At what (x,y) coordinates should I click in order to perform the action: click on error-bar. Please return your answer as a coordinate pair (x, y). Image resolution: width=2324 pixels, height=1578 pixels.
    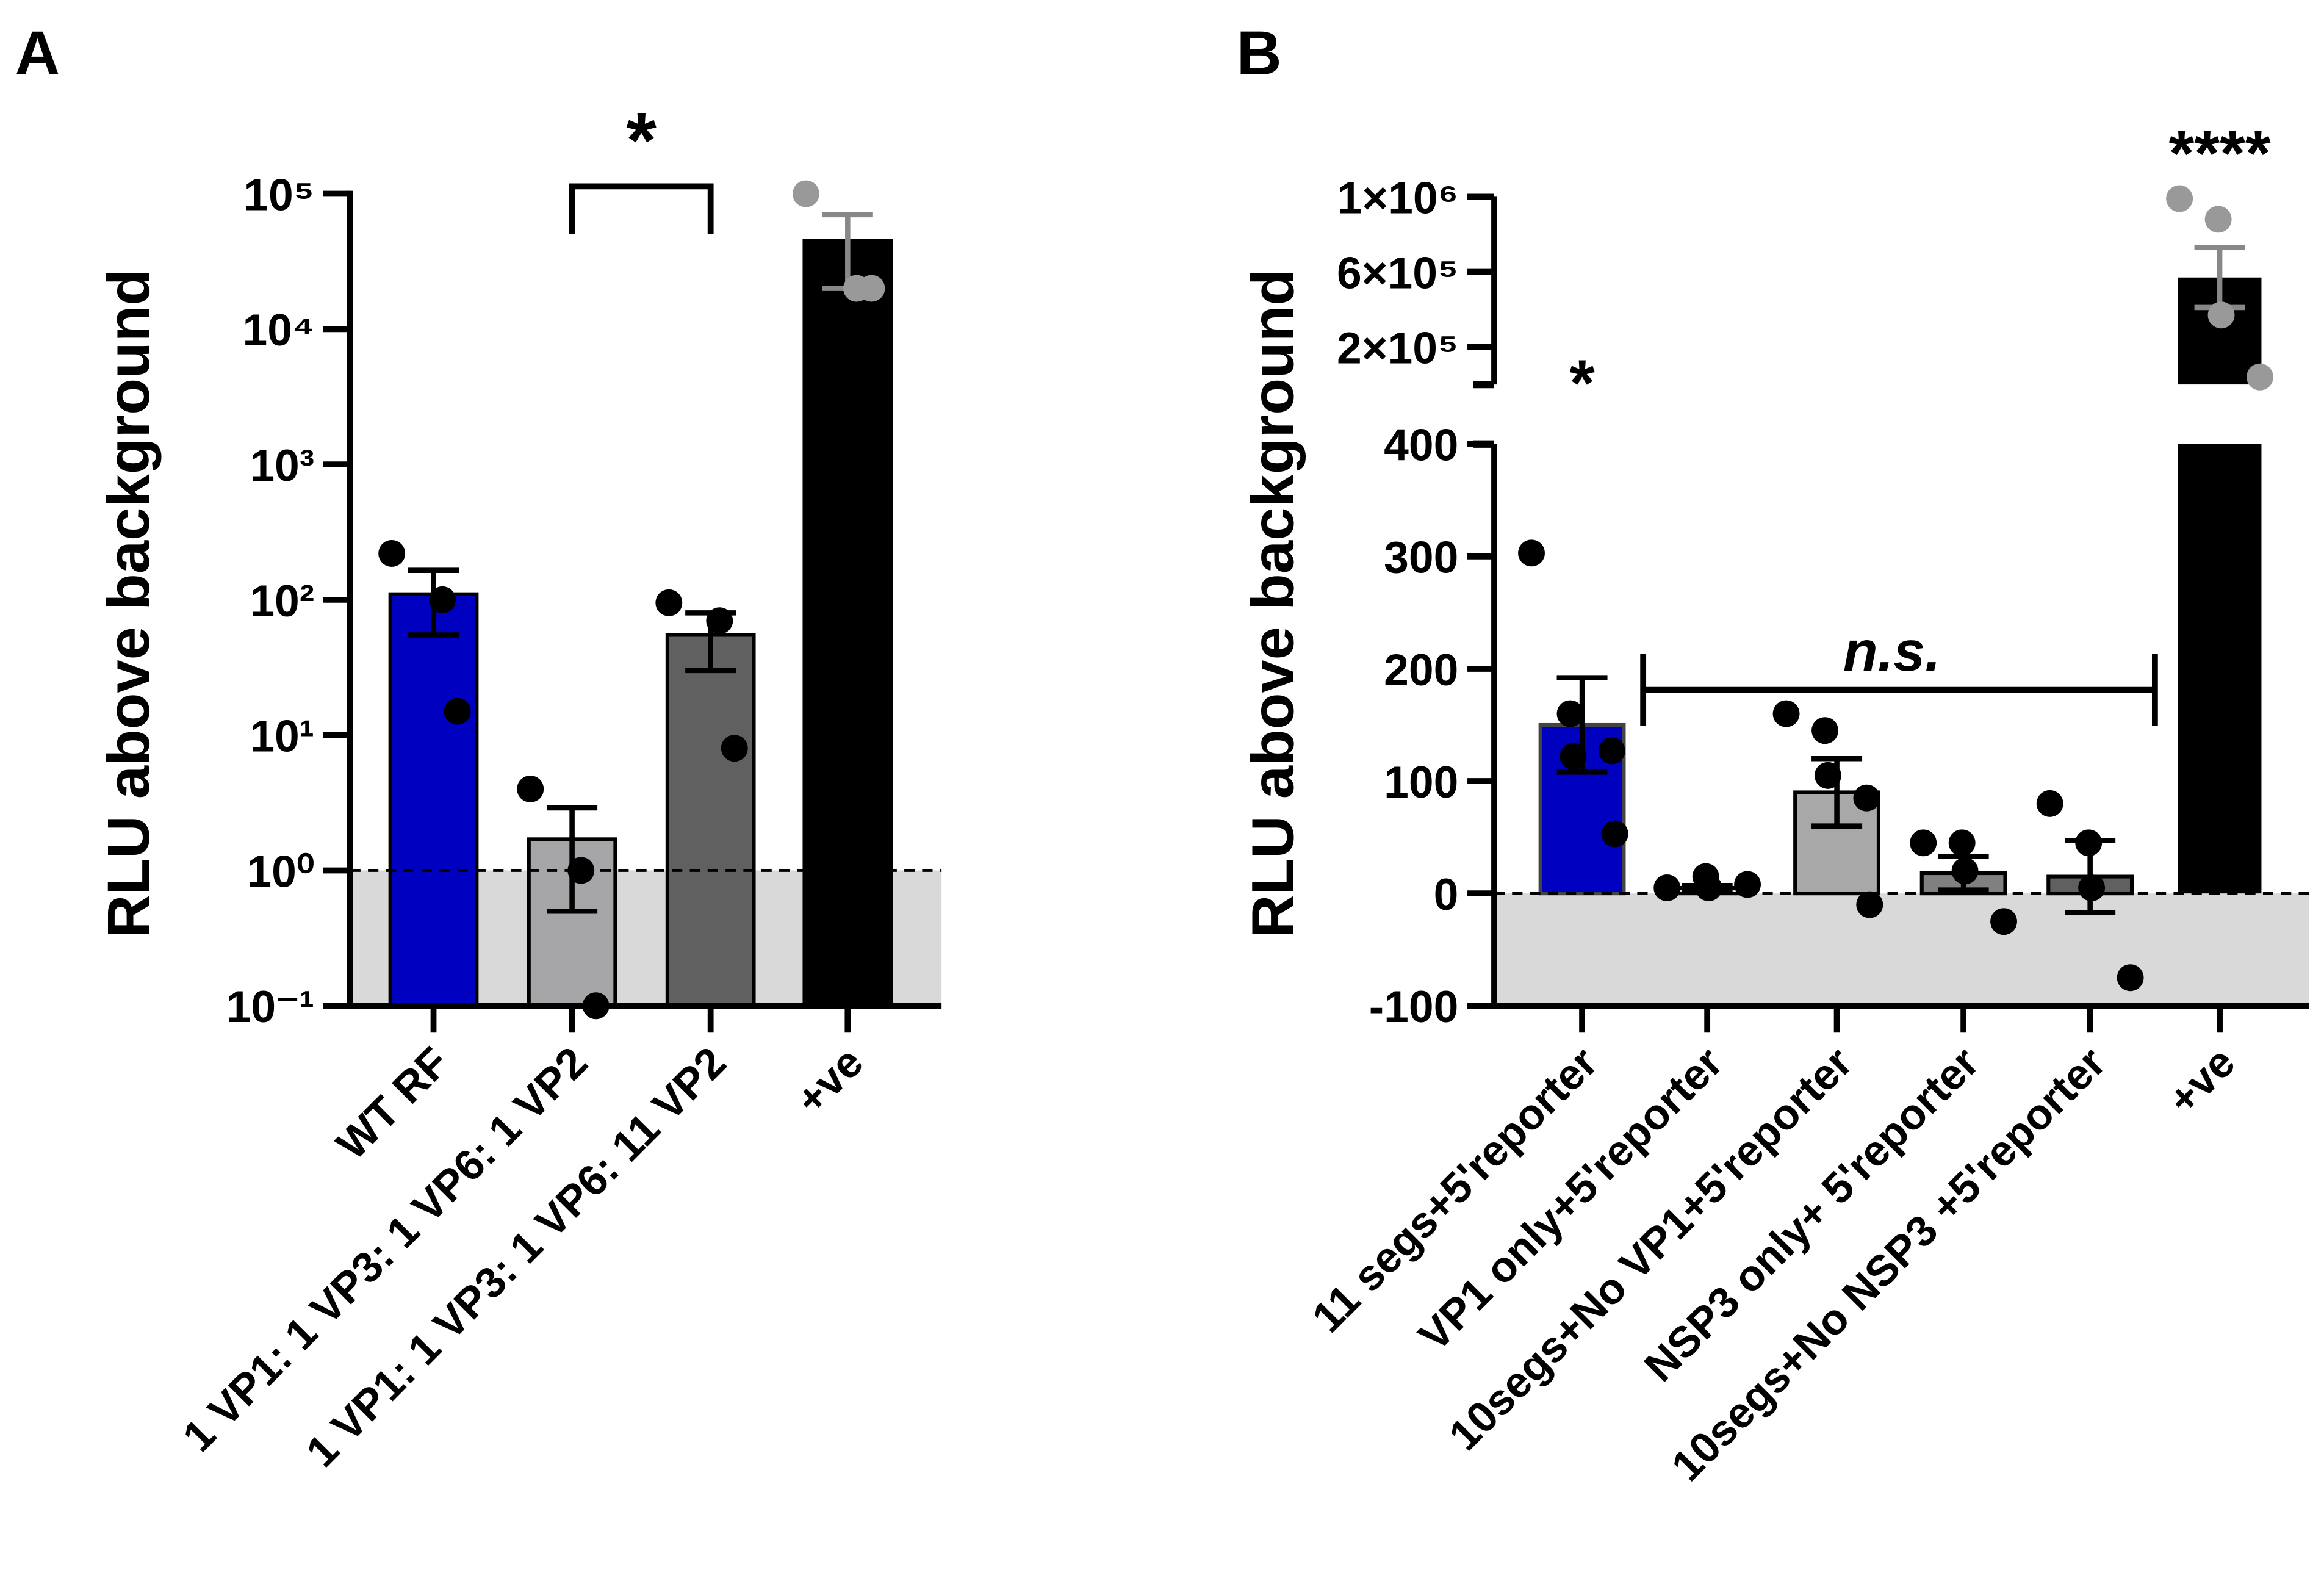
    Looking at the image, I should click on (572, 859).